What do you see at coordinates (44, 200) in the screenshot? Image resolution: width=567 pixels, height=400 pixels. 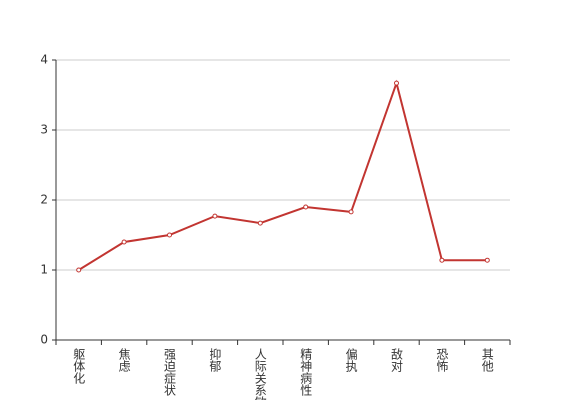 I see `y-tick-label: 2` at bounding box center [44, 200].